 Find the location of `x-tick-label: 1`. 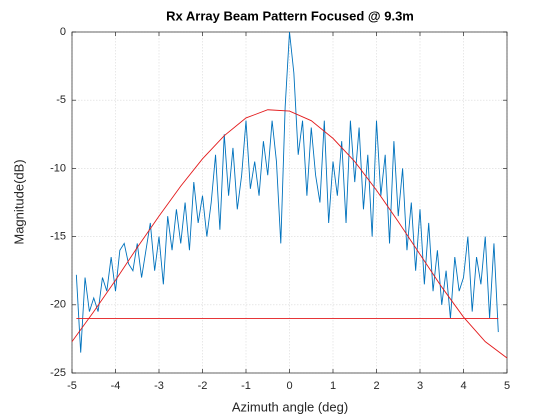

x-tick-label: 1 is located at coordinates (333, 386).